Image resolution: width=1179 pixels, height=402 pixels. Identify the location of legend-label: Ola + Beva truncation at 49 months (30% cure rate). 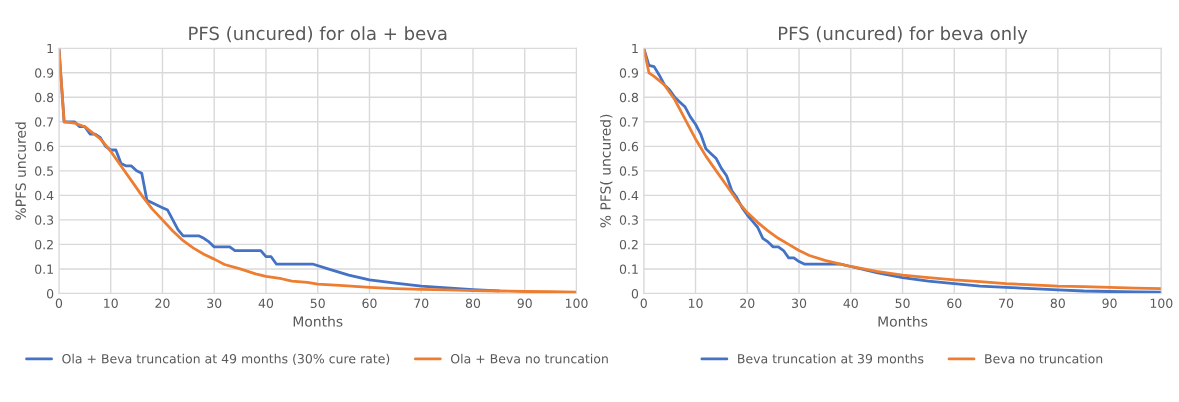
(226, 359).